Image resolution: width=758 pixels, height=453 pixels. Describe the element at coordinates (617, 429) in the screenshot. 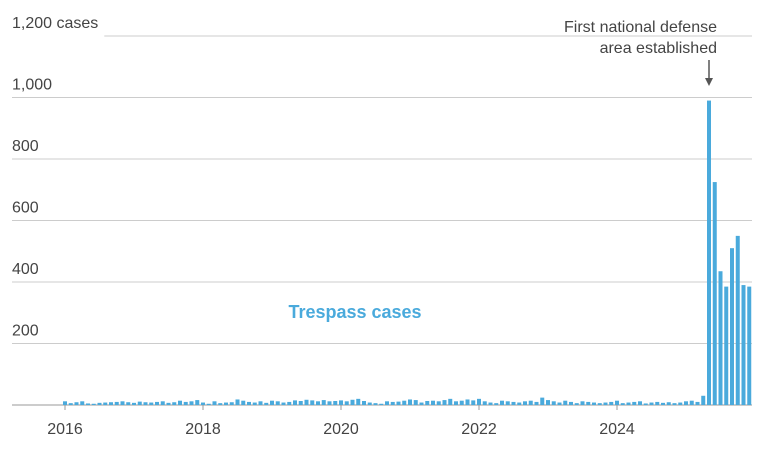

I see `x-tick-label: 2024` at that location.